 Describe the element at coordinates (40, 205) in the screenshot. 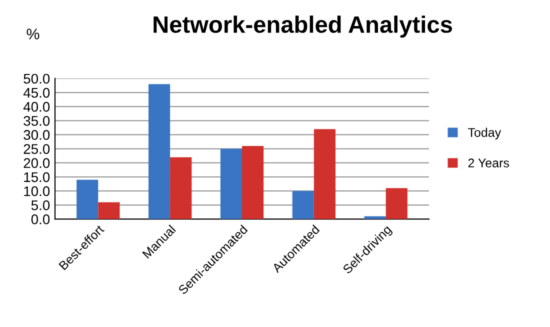

I see `y-tick-label: 5.0` at that location.